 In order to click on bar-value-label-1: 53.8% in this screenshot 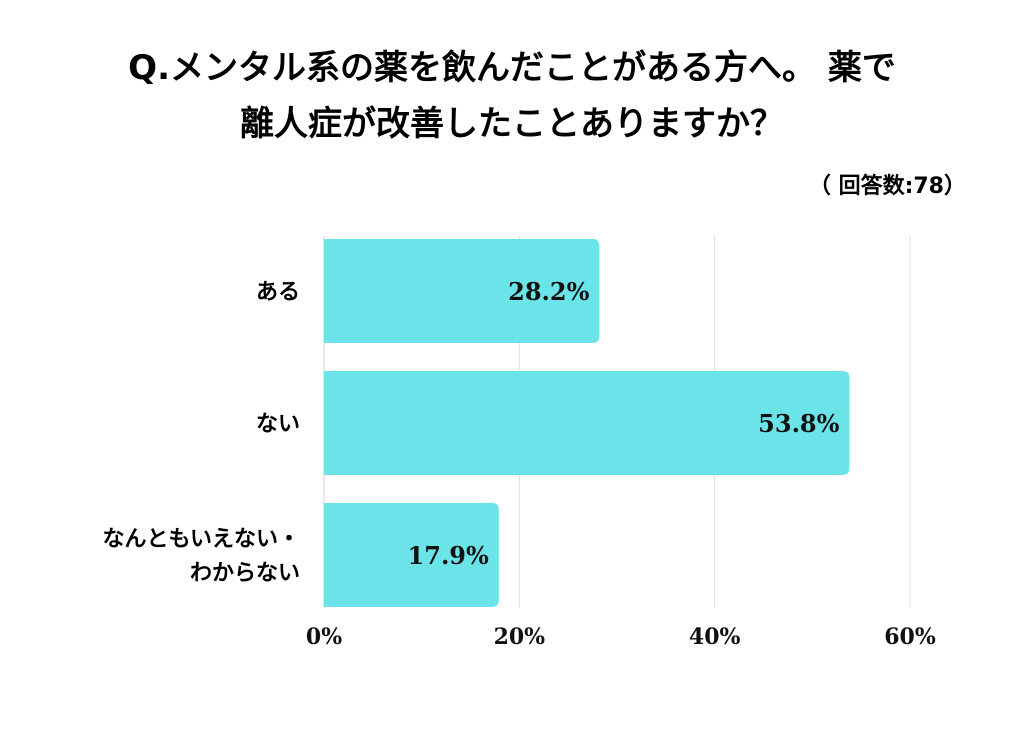, I will do `click(798, 423)`.